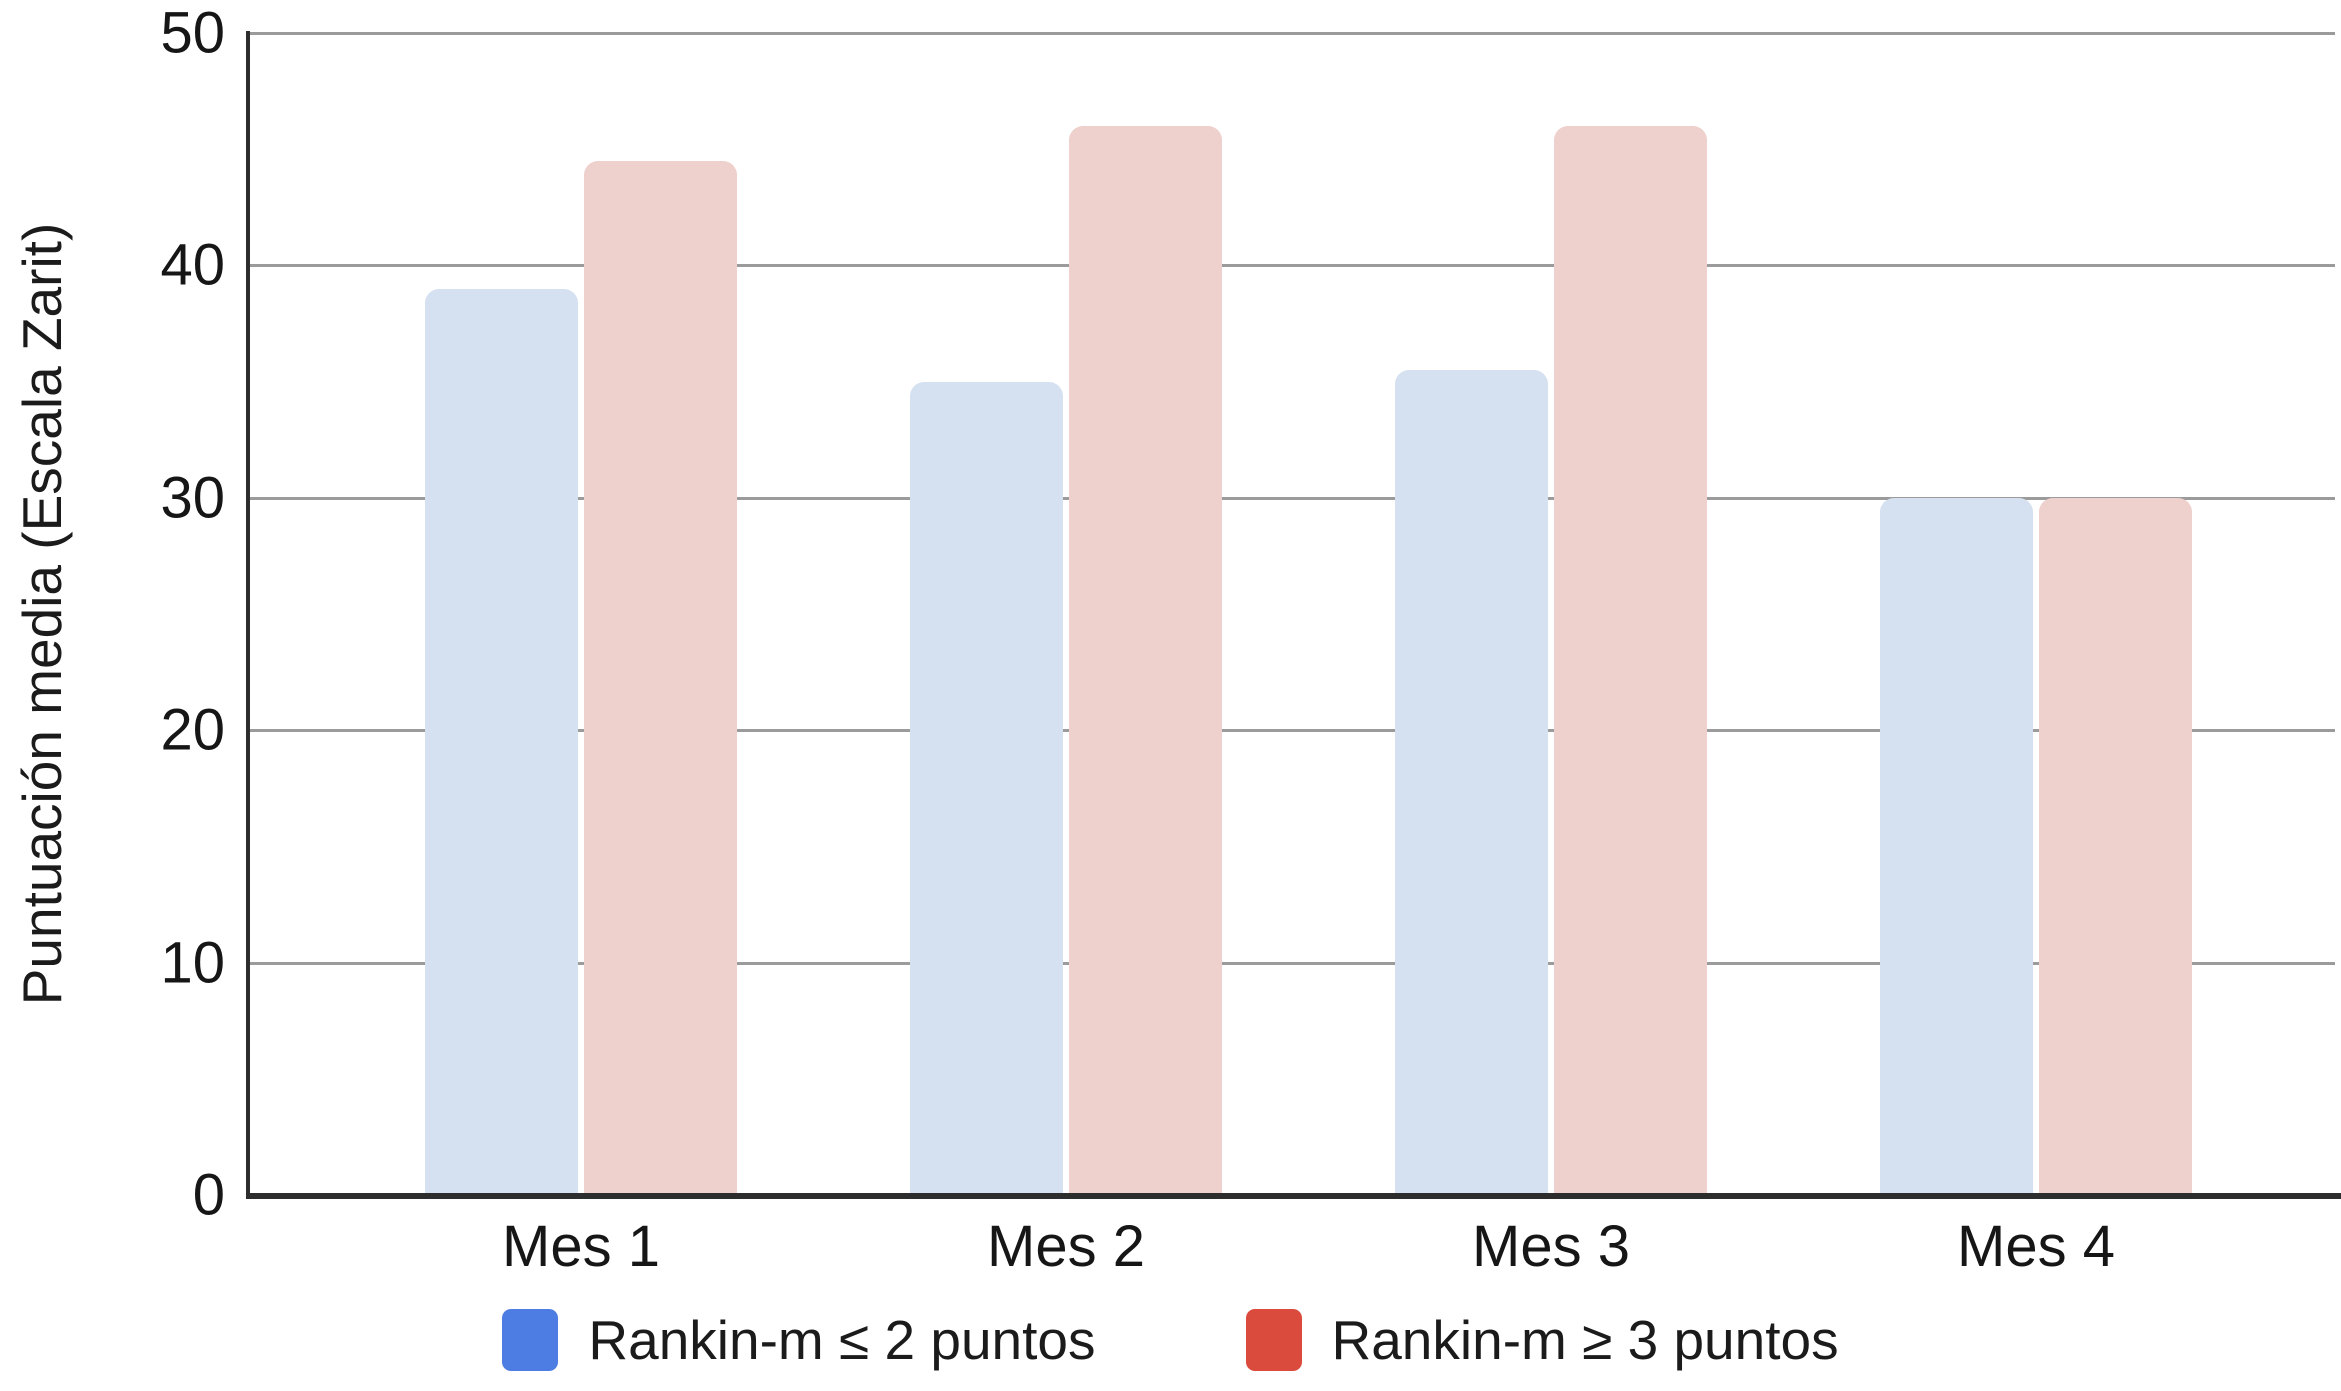  Describe the element at coordinates (1551, 1246) in the screenshot. I see `x-tick-label-3: Mes 3` at that location.